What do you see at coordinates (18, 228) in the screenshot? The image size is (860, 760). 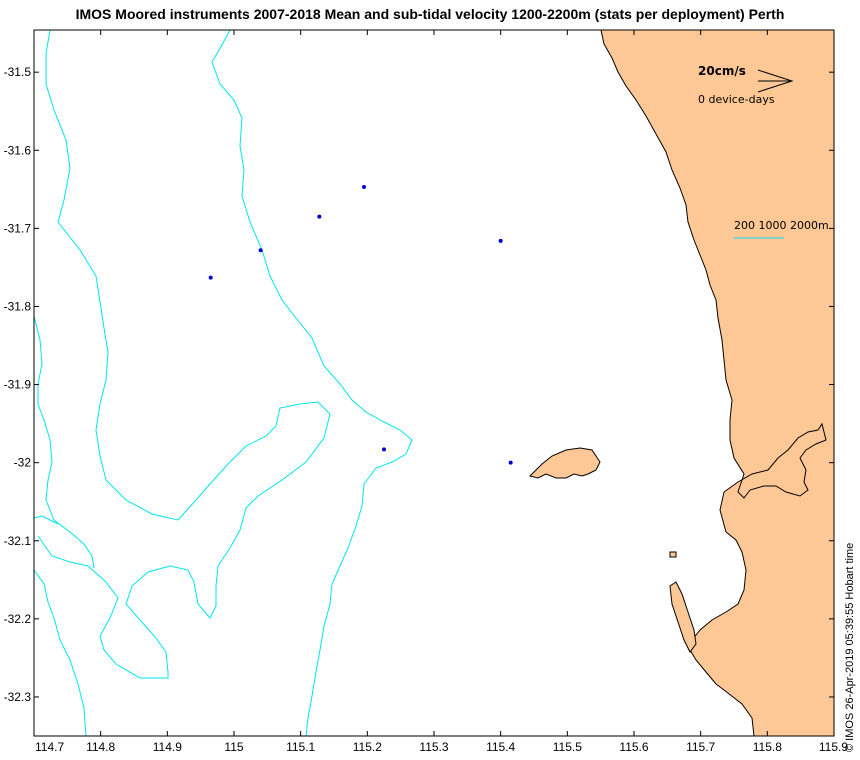 I see `y-tick-label: -31.7` at bounding box center [18, 228].